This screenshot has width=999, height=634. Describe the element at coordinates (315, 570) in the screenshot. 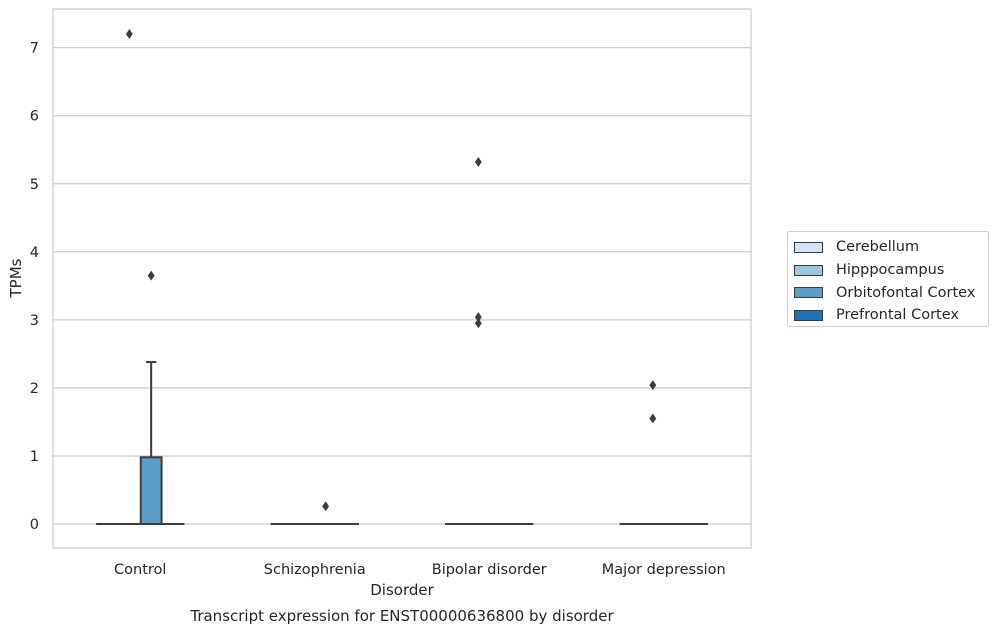

I see `x-tick-label: Schizophrenia` at that location.